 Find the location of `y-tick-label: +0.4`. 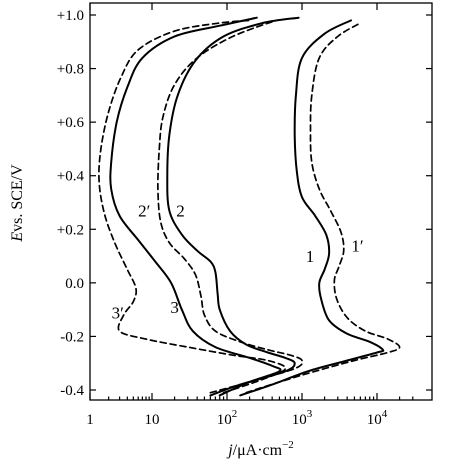

y-tick-label: +0.4 is located at coordinates (71, 177).